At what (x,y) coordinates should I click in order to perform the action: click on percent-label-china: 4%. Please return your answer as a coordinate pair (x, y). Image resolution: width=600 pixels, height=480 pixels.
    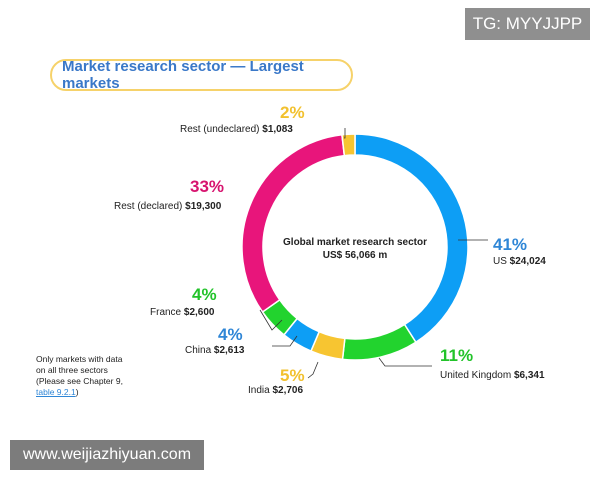
    Looking at the image, I should click on (230, 334).